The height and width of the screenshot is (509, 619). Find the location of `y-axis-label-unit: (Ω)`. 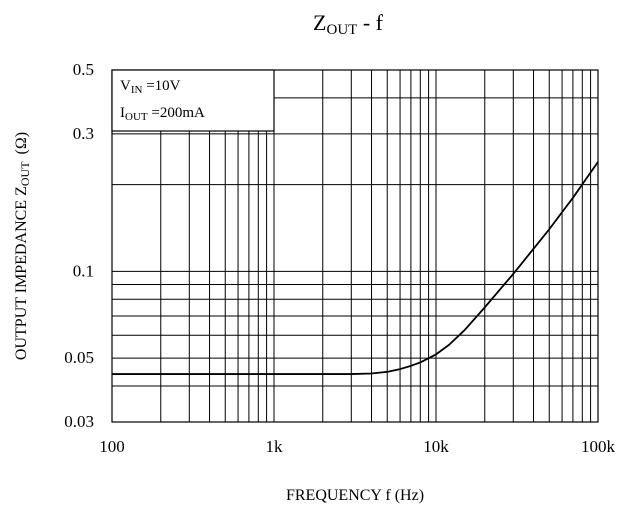

y-axis-label-unit: (Ω) is located at coordinates (21, 143).